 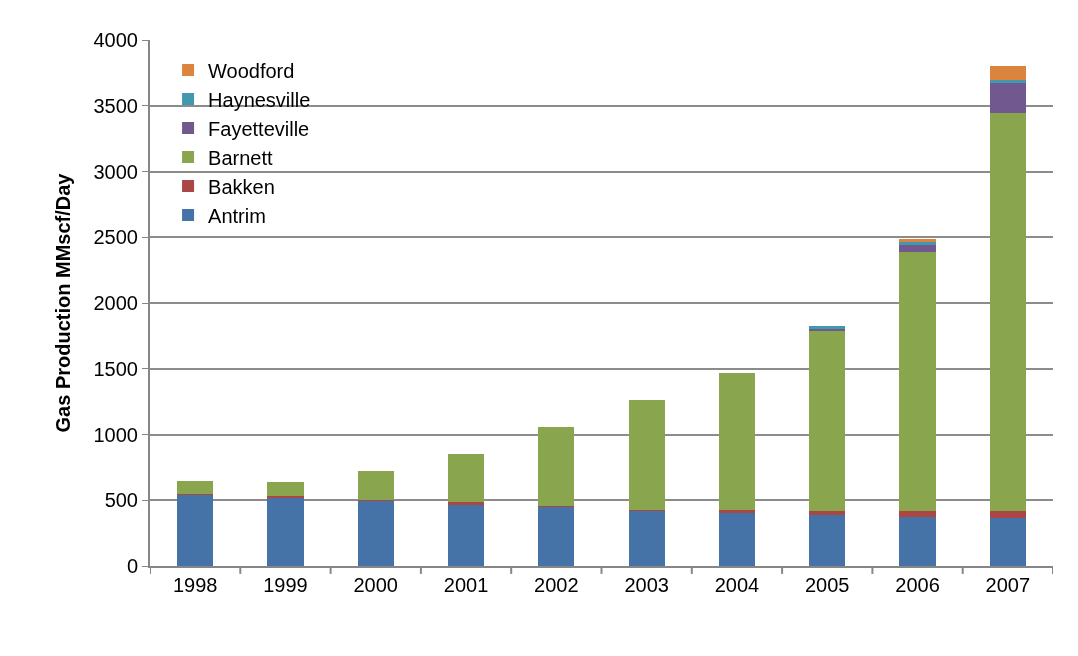 I want to click on y-tick-label: 4000, so click(x=115, y=40).